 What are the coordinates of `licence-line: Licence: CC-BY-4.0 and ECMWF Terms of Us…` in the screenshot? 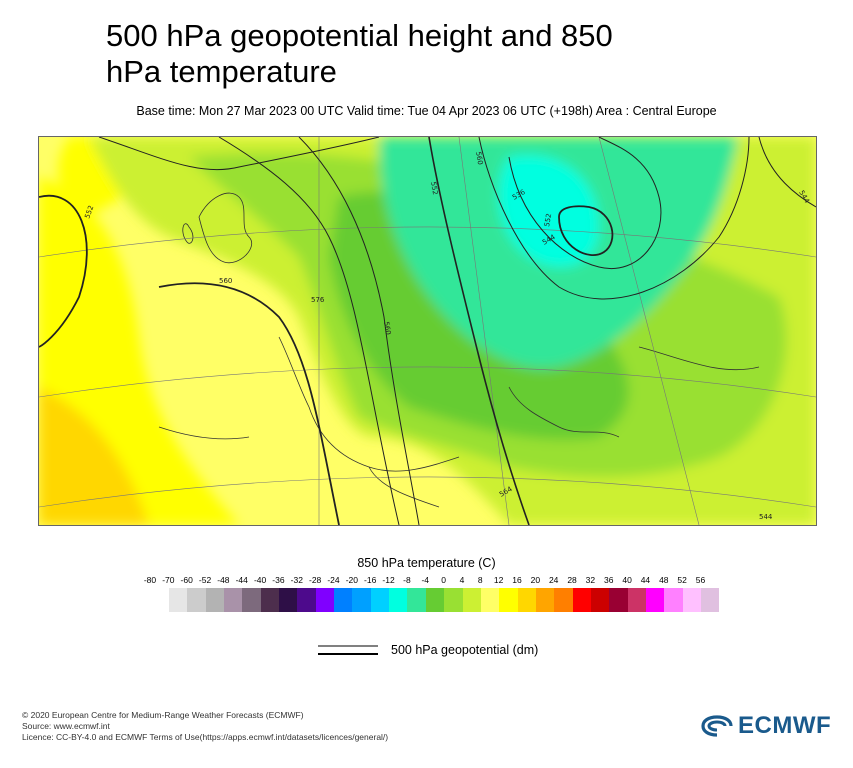 It's located at (205, 737).